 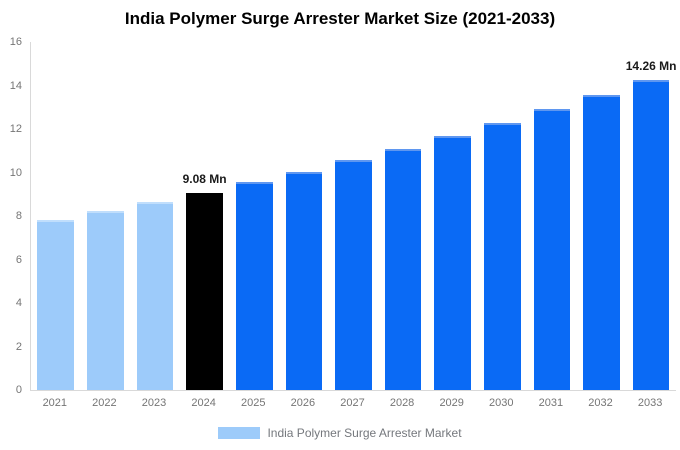 I want to click on x-label-2023: 2023, so click(x=154, y=403).